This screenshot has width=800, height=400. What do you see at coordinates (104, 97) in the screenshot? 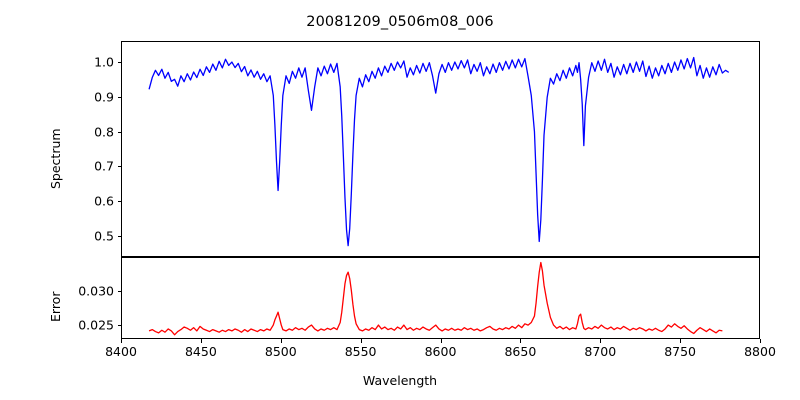
I see `y-tick-label-spectrum: 0.9` at bounding box center [104, 97].